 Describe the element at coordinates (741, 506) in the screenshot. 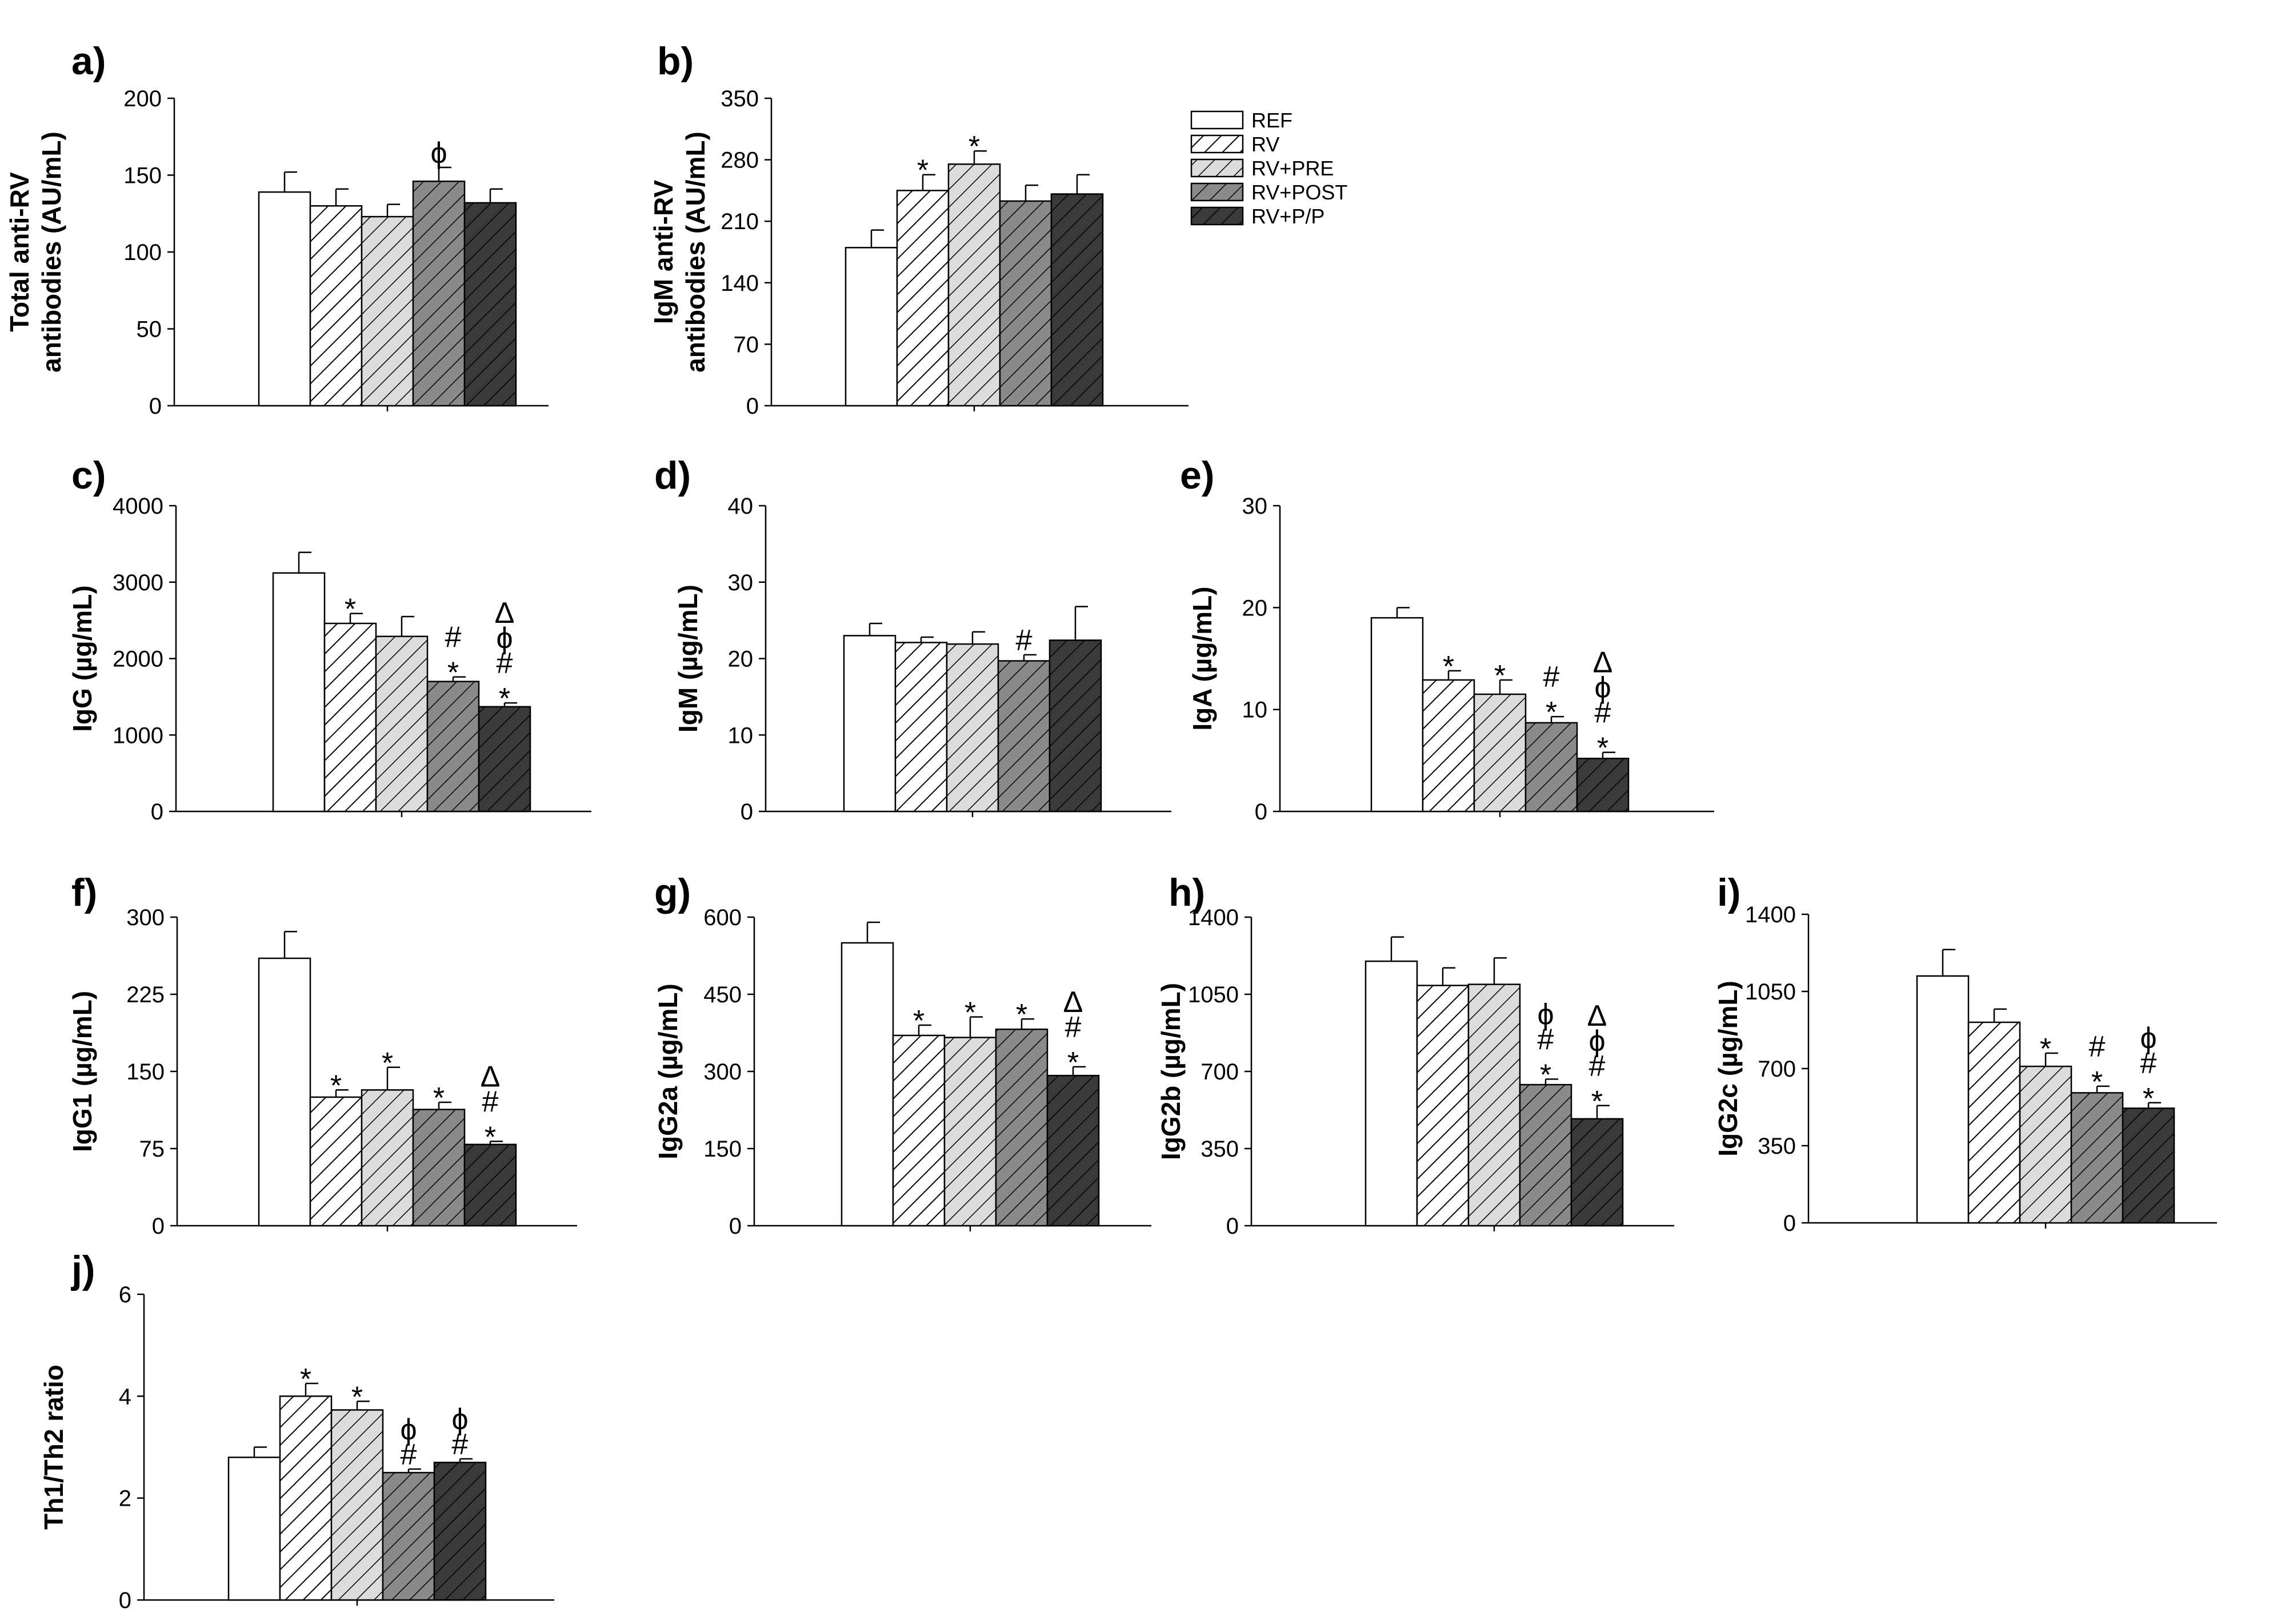

I see `y-tick-label: 40` at that location.